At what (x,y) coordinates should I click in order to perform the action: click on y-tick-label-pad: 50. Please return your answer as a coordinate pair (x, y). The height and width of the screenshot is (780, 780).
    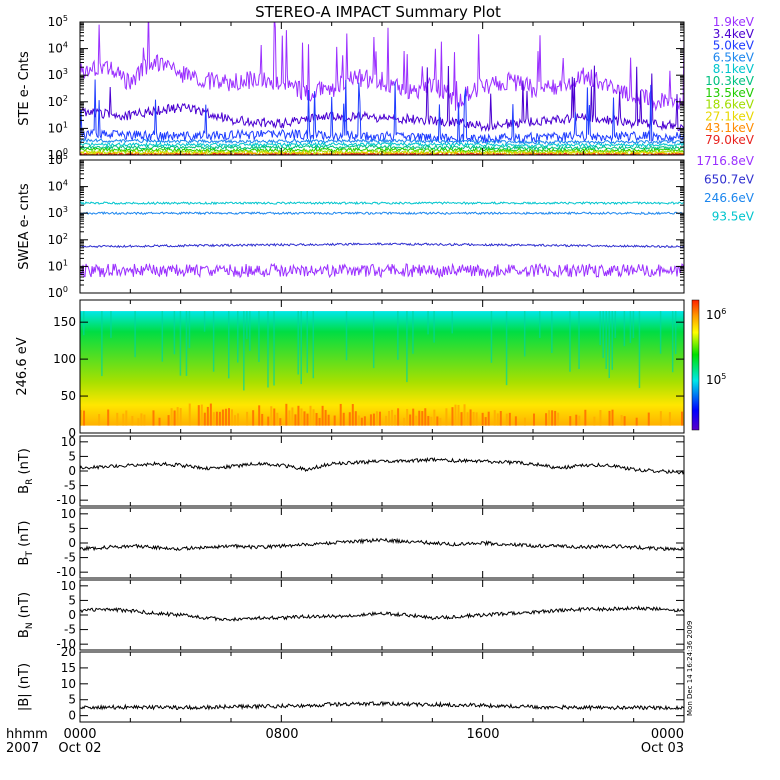
    Looking at the image, I should click on (68, 396).